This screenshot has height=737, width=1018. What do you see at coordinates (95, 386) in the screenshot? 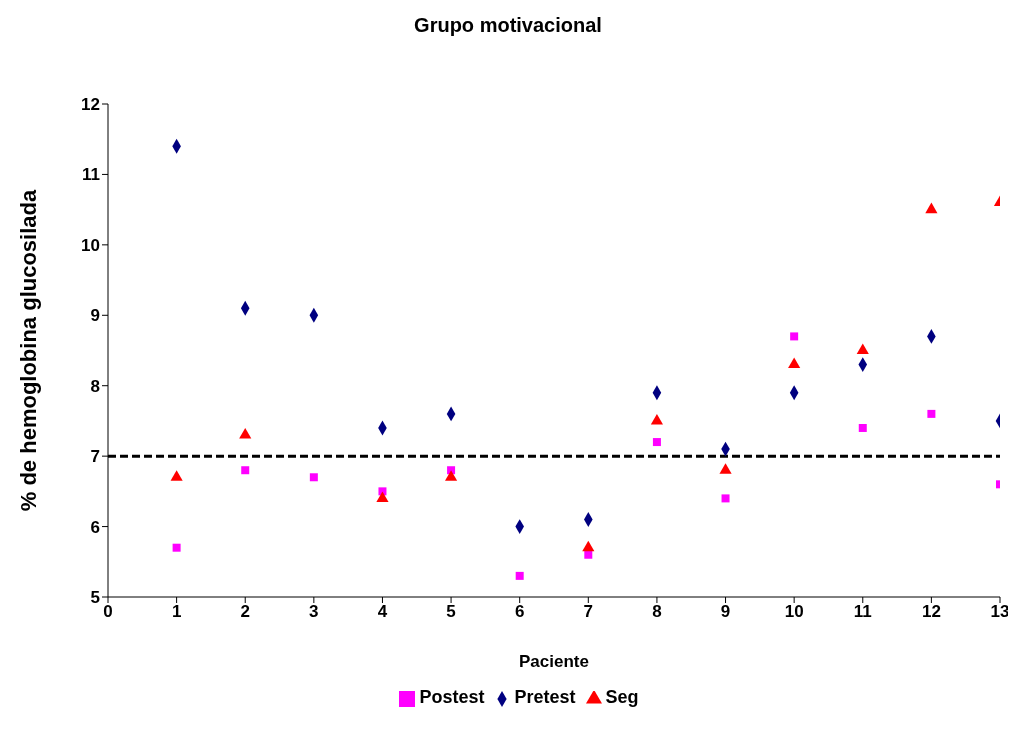
I see `y-tick-label: 8` at bounding box center [95, 386].